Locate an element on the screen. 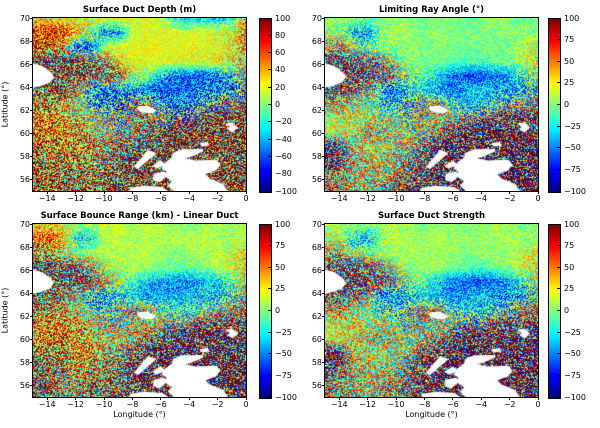 The height and width of the screenshot is (428, 600). colorbar-tick-label: 60 is located at coordinates (280, 53).